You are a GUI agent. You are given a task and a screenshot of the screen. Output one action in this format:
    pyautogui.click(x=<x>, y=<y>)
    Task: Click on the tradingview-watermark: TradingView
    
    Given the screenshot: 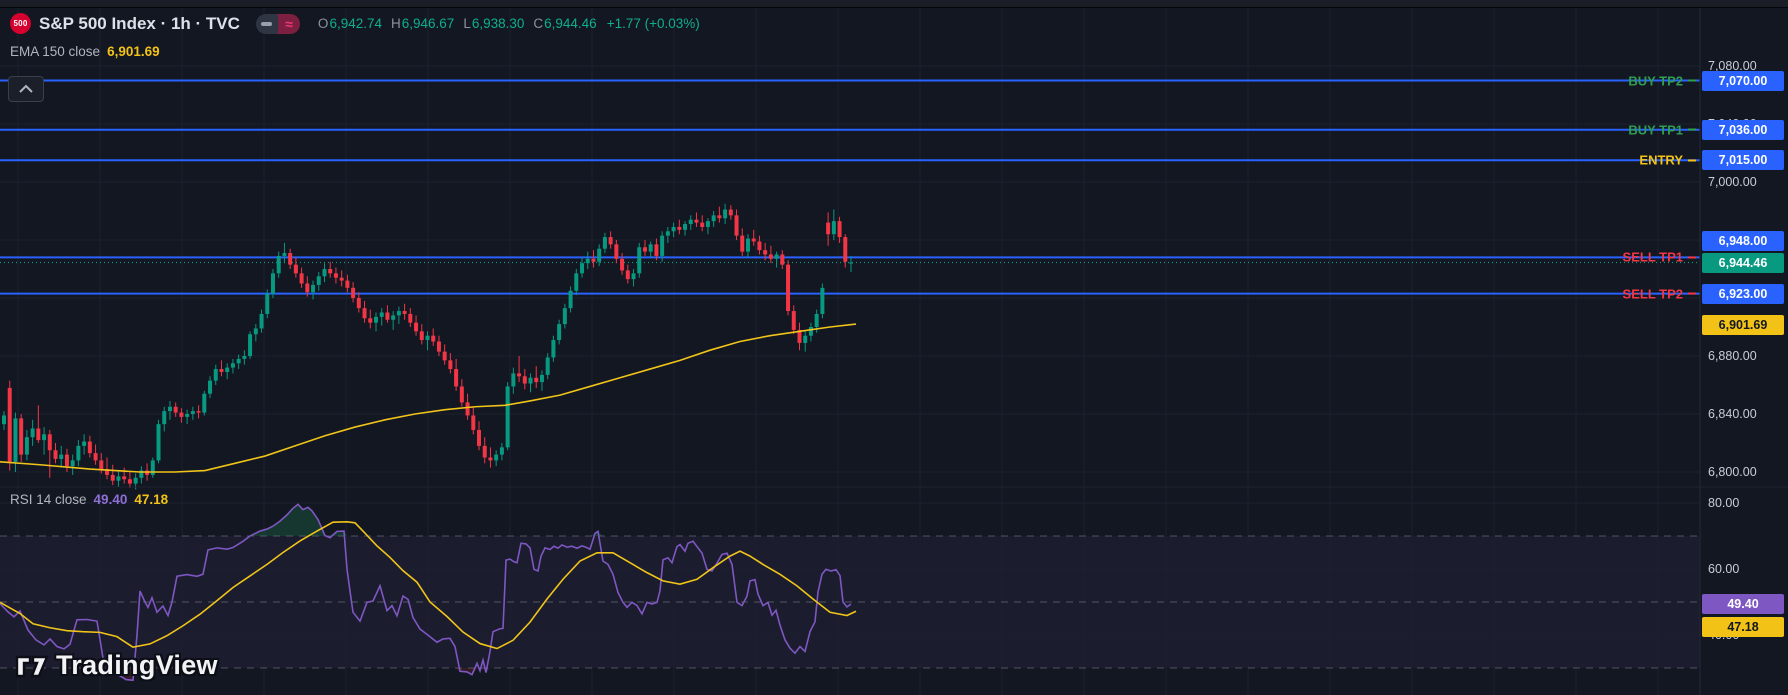 What is the action you would take?
    pyautogui.click(x=116, y=665)
    